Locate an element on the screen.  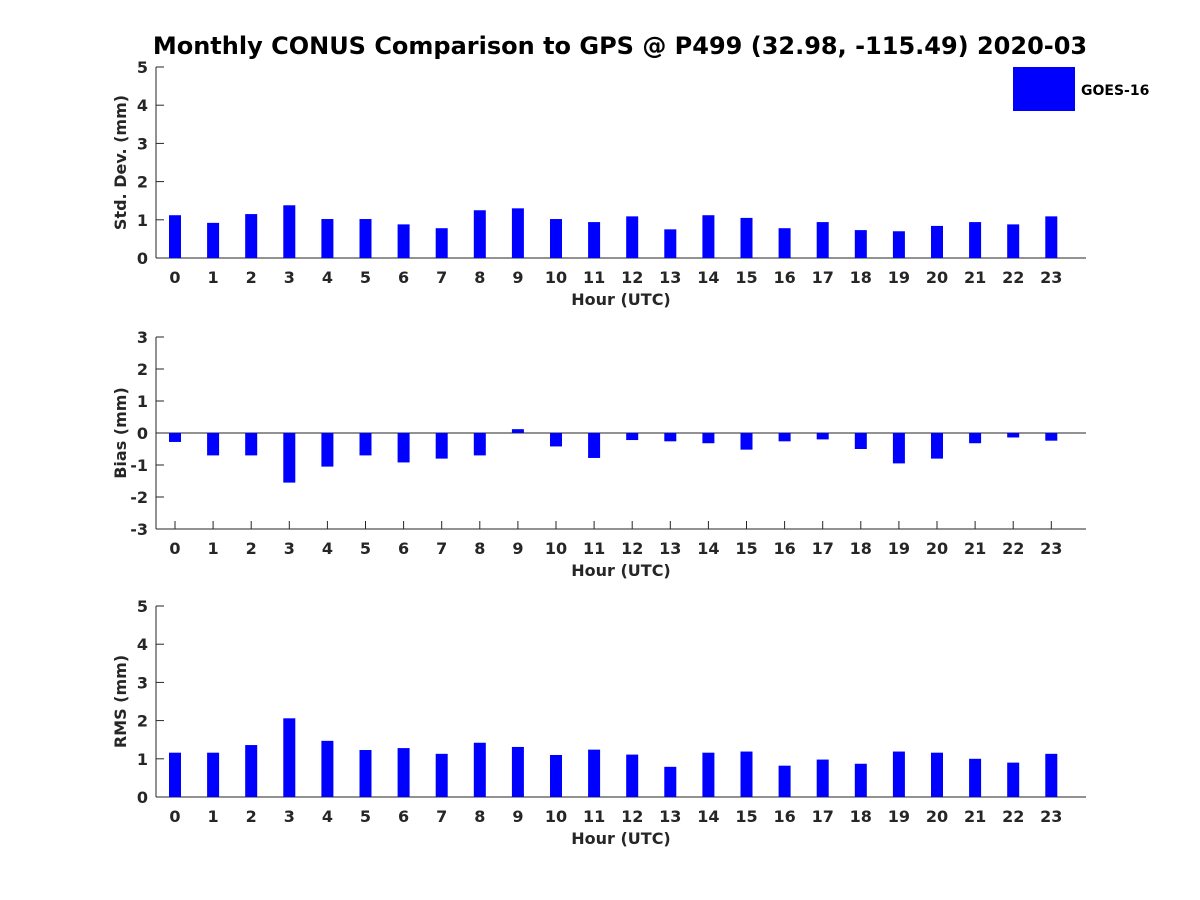
std-xtick-label: 5 is located at coordinates (365, 277).